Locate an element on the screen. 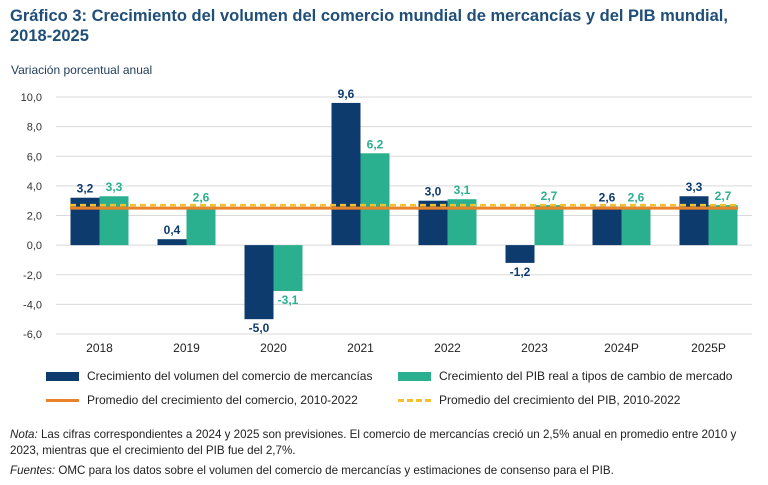 This screenshot has width=768, height=485. x-tick-label: 2021 is located at coordinates (360, 348).